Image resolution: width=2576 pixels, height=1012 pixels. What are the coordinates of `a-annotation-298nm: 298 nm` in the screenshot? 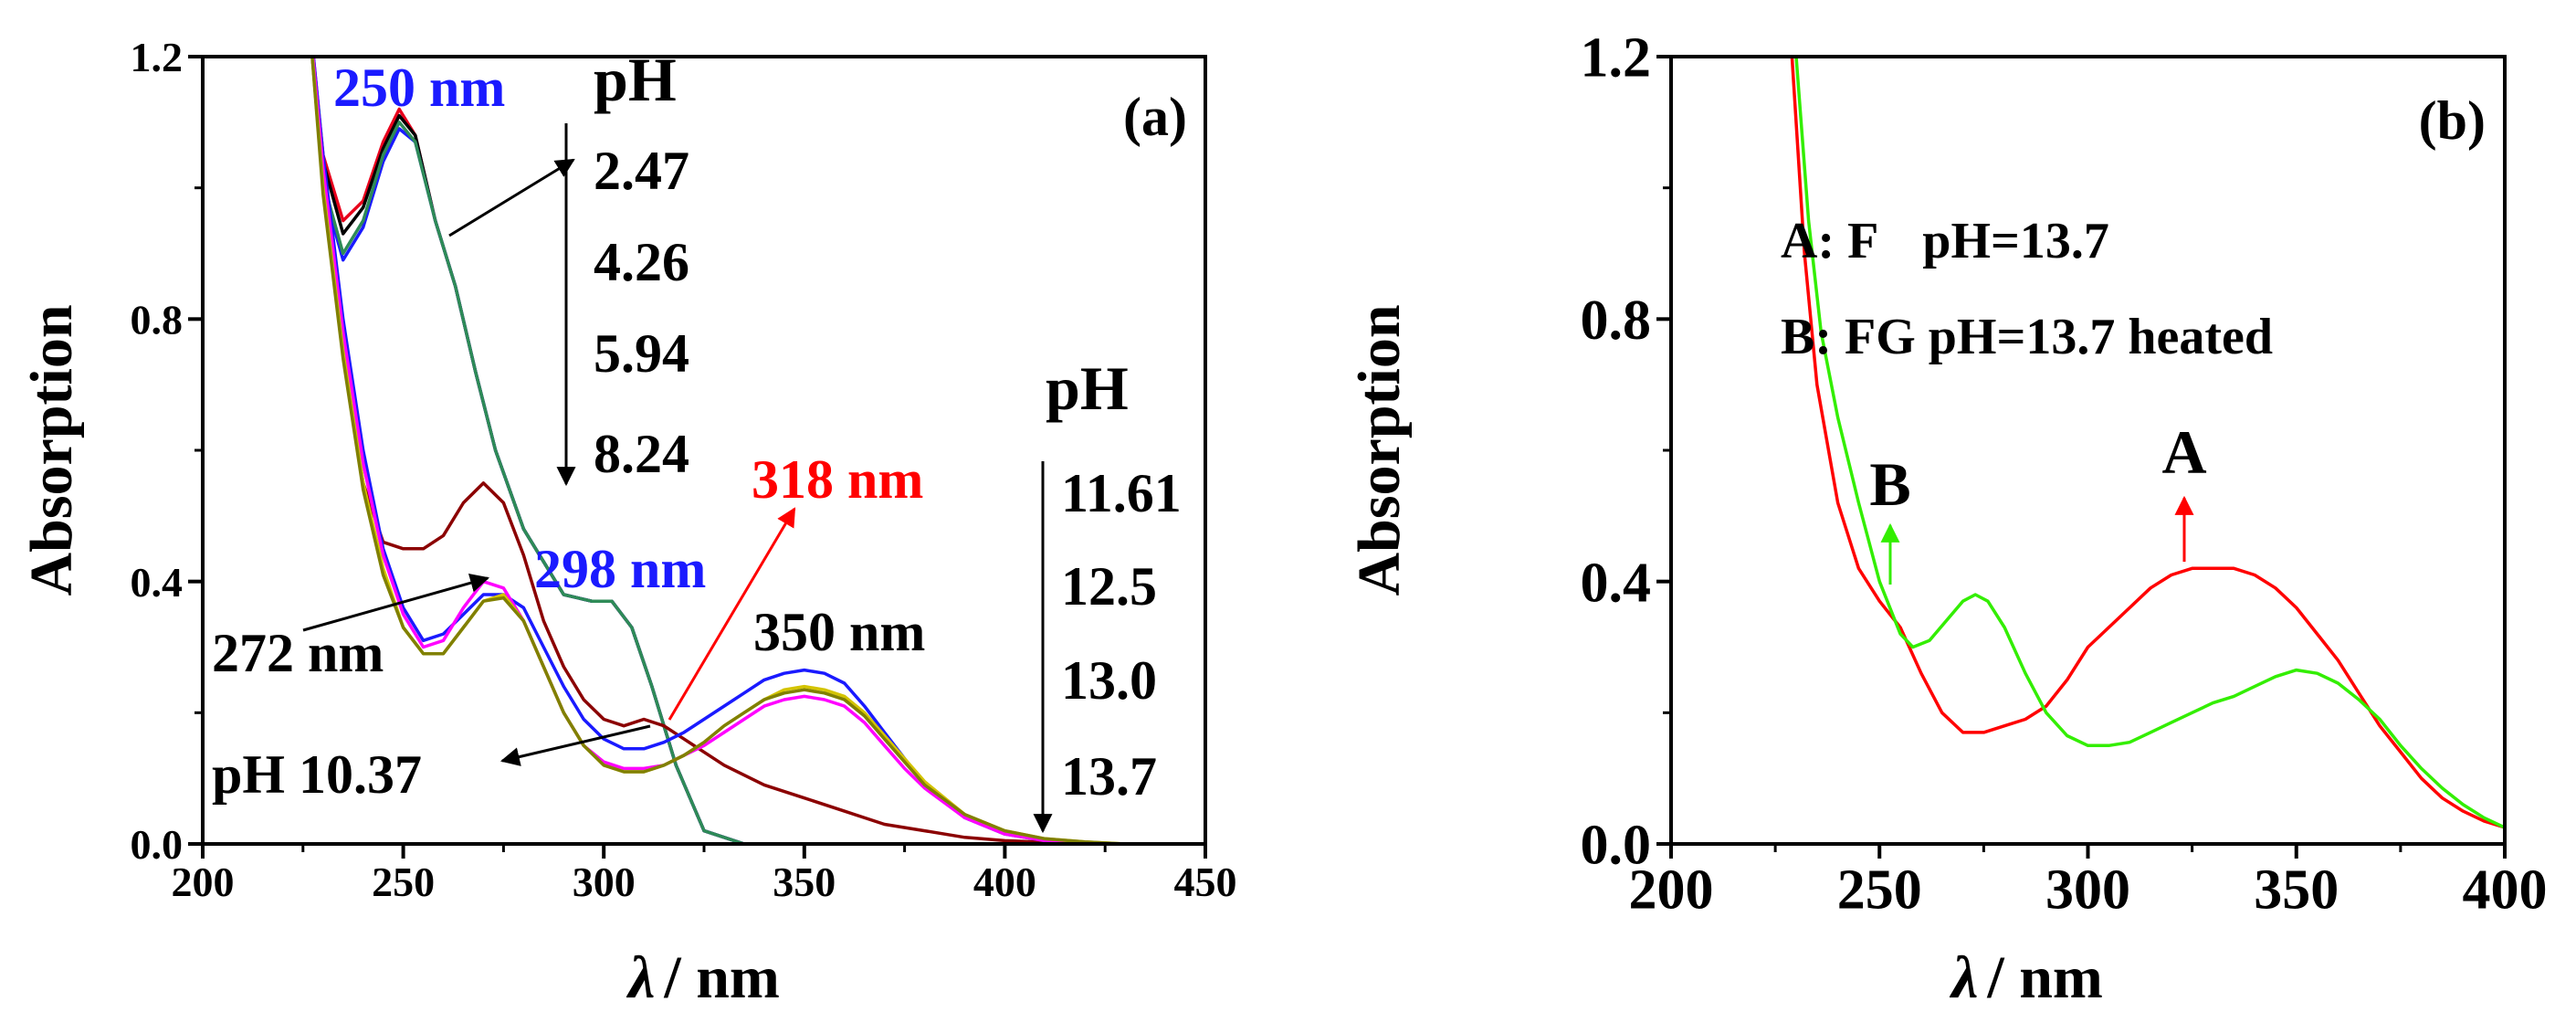 It's located at (620, 569).